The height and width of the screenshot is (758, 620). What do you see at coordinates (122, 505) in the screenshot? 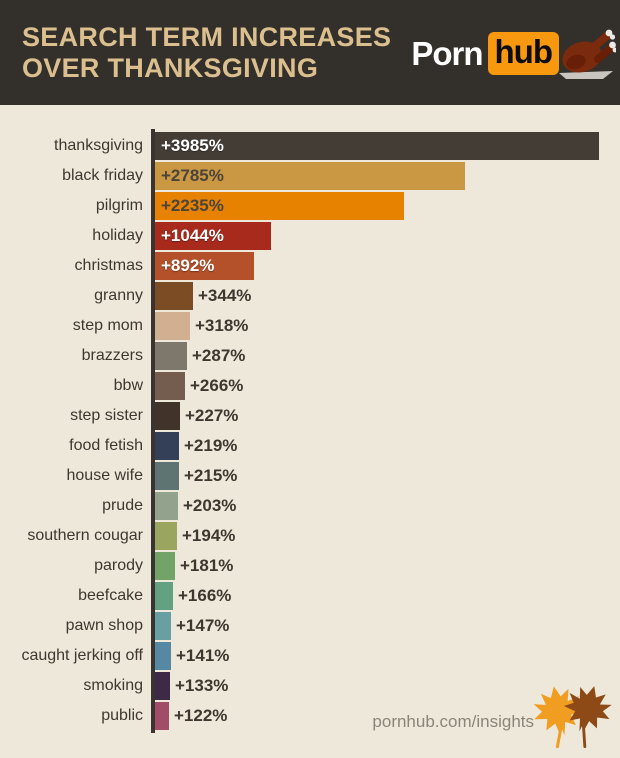
I see `term-label: prude` at bounding box center [122, 505].